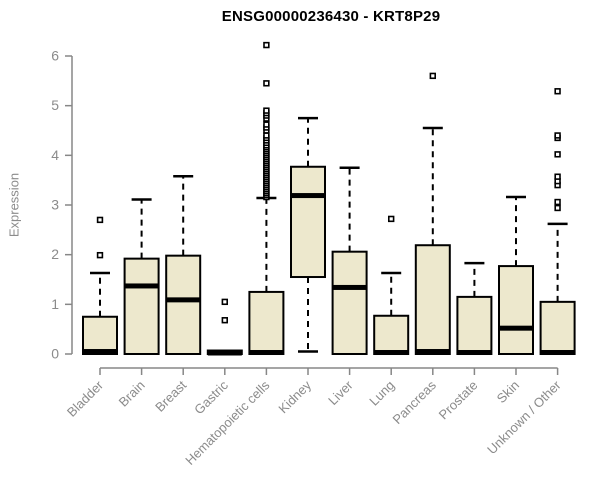  What do you see at coordinates (100, 285) in the screenshot?
I see `boxplot-group-bladder` at bounding box center [100, 285].